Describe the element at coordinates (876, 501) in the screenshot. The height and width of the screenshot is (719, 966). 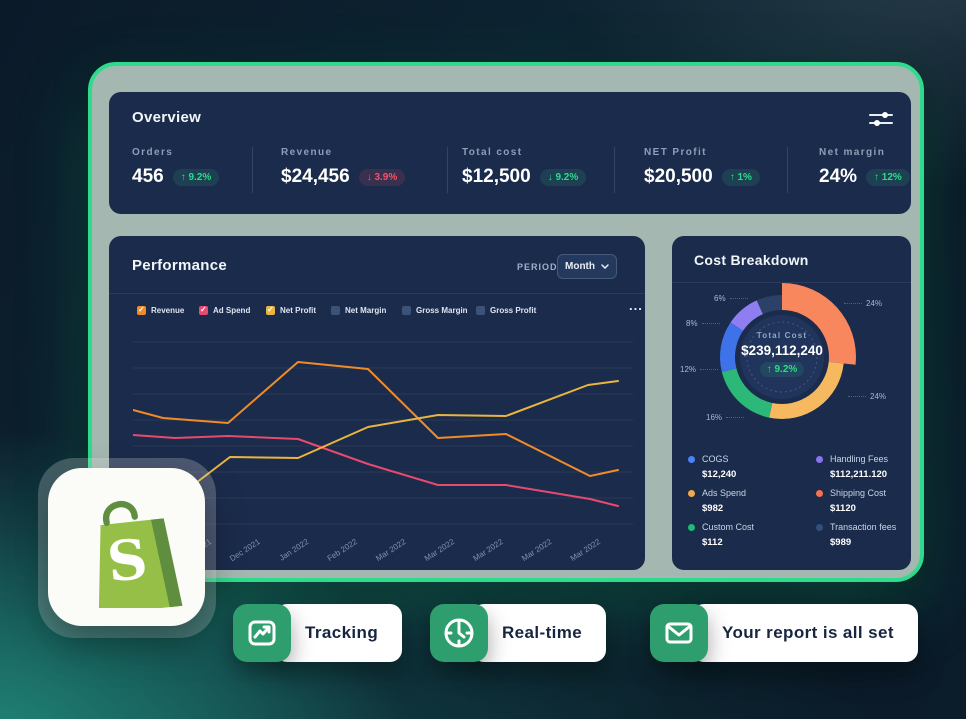
I see `cost-legend-shipping-cost: Shipping Cost $1120` at that location.